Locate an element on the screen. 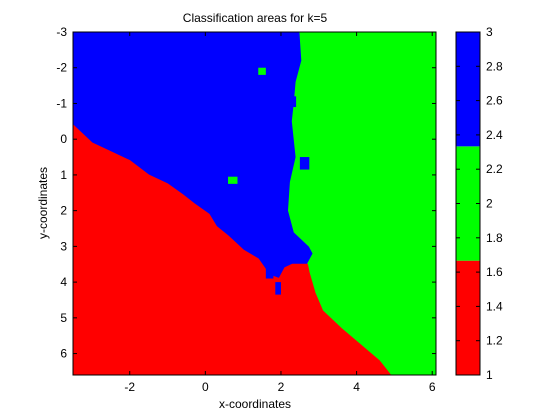 This screenshot has width=560, height=420. chart-title: Classification areas for k=5 is located at coordinates (255, 18).